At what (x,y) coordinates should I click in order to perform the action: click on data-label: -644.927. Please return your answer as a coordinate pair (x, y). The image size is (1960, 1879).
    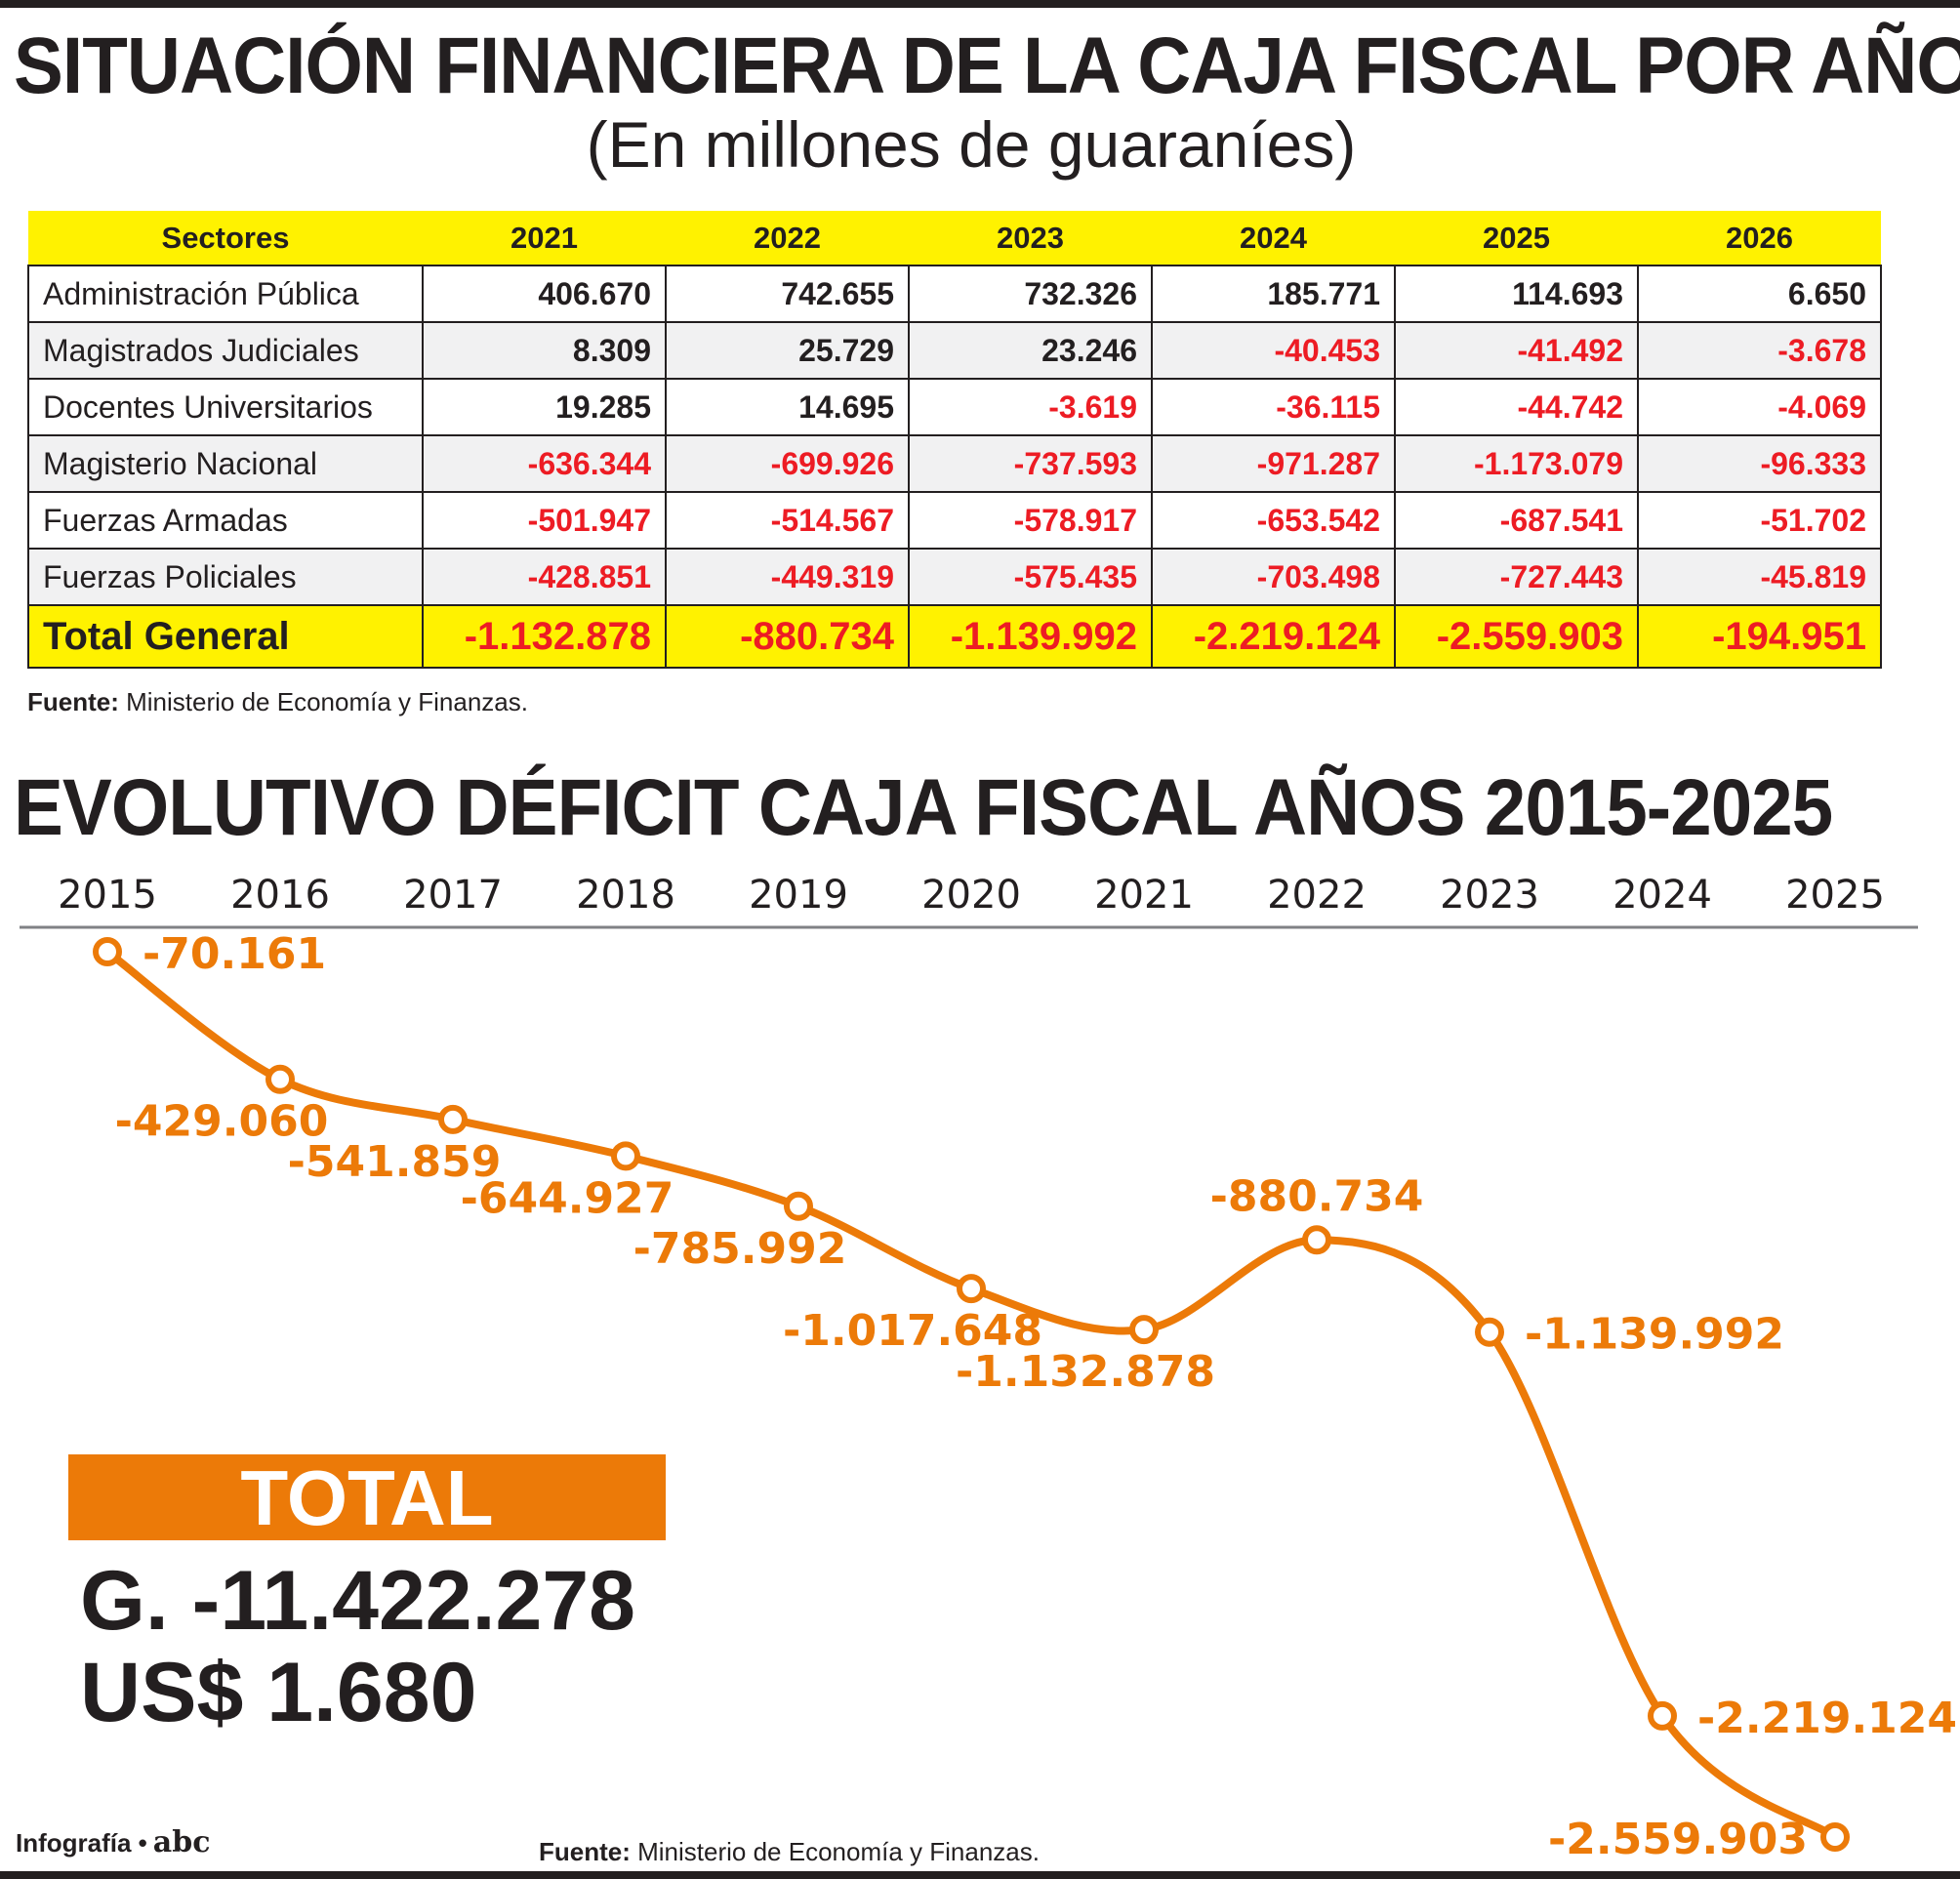
    Looking at the image, I should click on (567, 1198).